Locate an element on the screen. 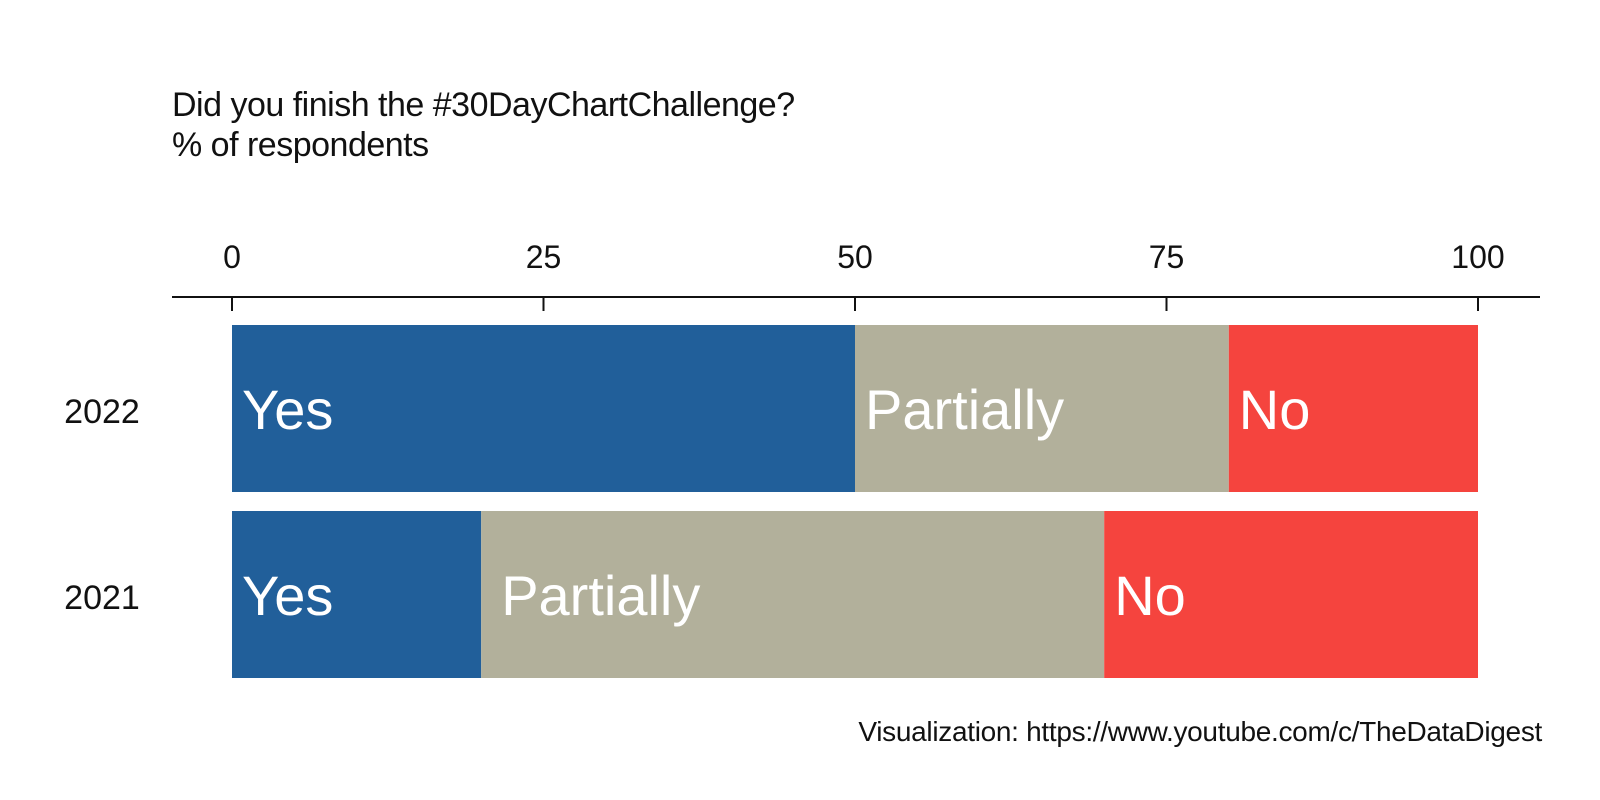 The width and height of the screenshot is (1600, 800). bar-partially-2022 is located at coordinates (1042, 408).